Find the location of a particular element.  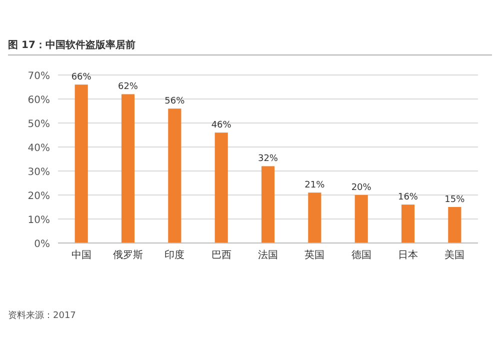

data-label: 66% is located at coordinates (81, 77).